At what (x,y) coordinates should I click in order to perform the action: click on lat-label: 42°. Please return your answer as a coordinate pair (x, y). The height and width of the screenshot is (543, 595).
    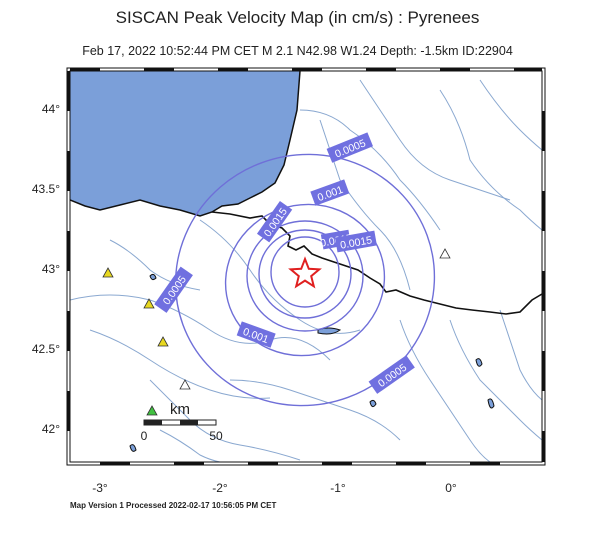
    Looking at the image, I should click on (51, 429).